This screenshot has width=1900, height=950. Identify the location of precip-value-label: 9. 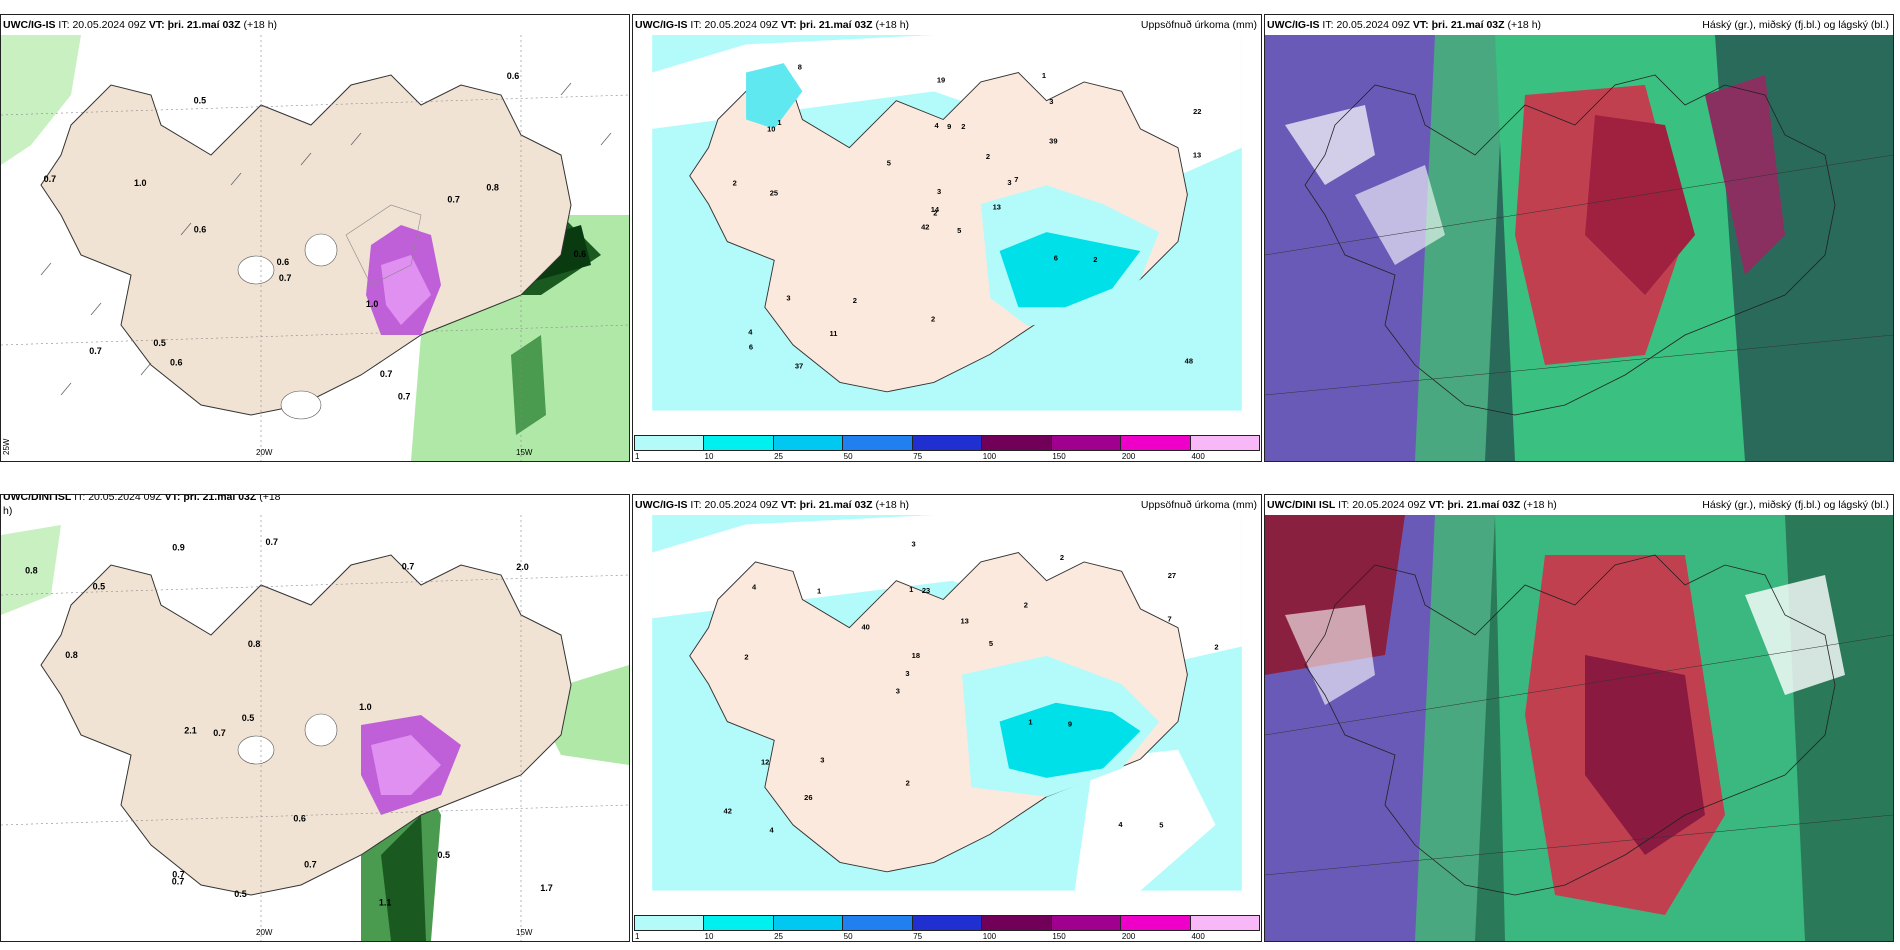
(1070, 723).